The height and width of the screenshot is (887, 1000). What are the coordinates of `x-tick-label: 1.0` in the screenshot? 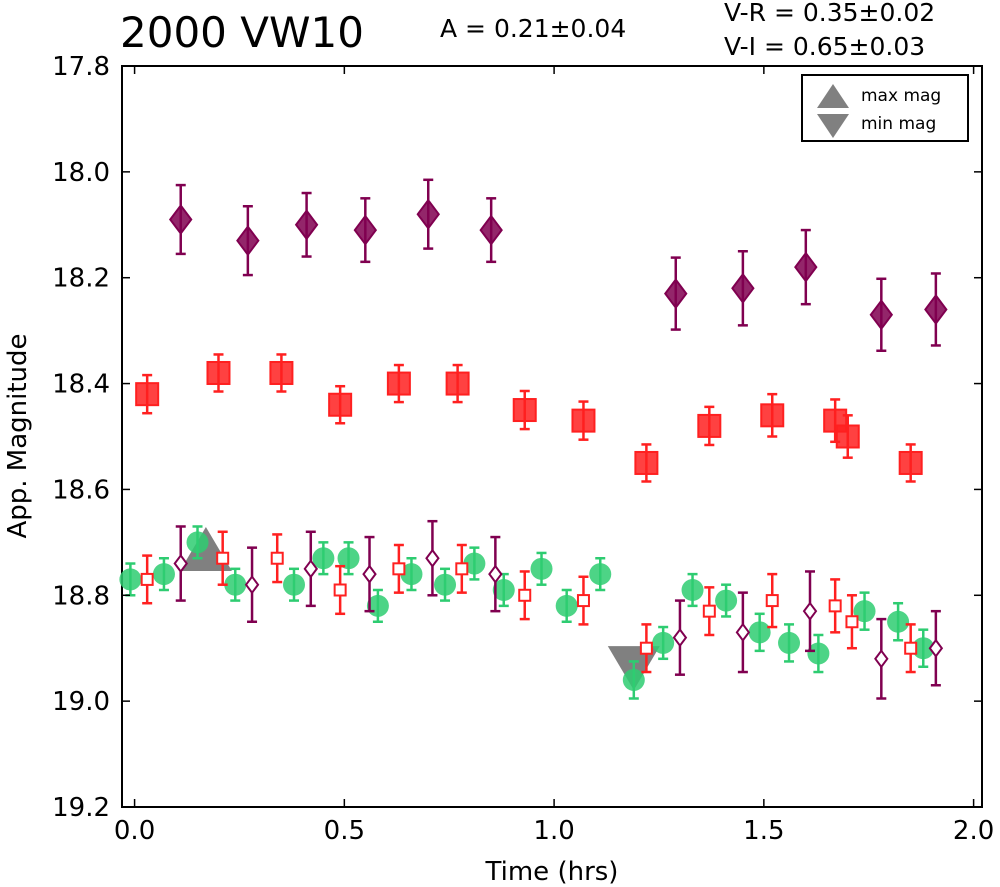 It's located at (553, 831).